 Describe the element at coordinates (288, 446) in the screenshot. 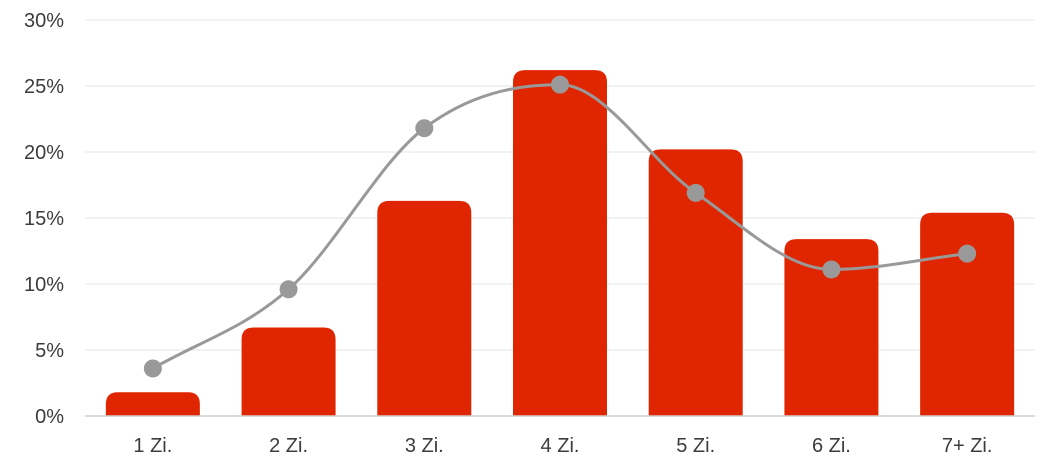

I see `x-tick-label-1: 2 Zi.` at that location.